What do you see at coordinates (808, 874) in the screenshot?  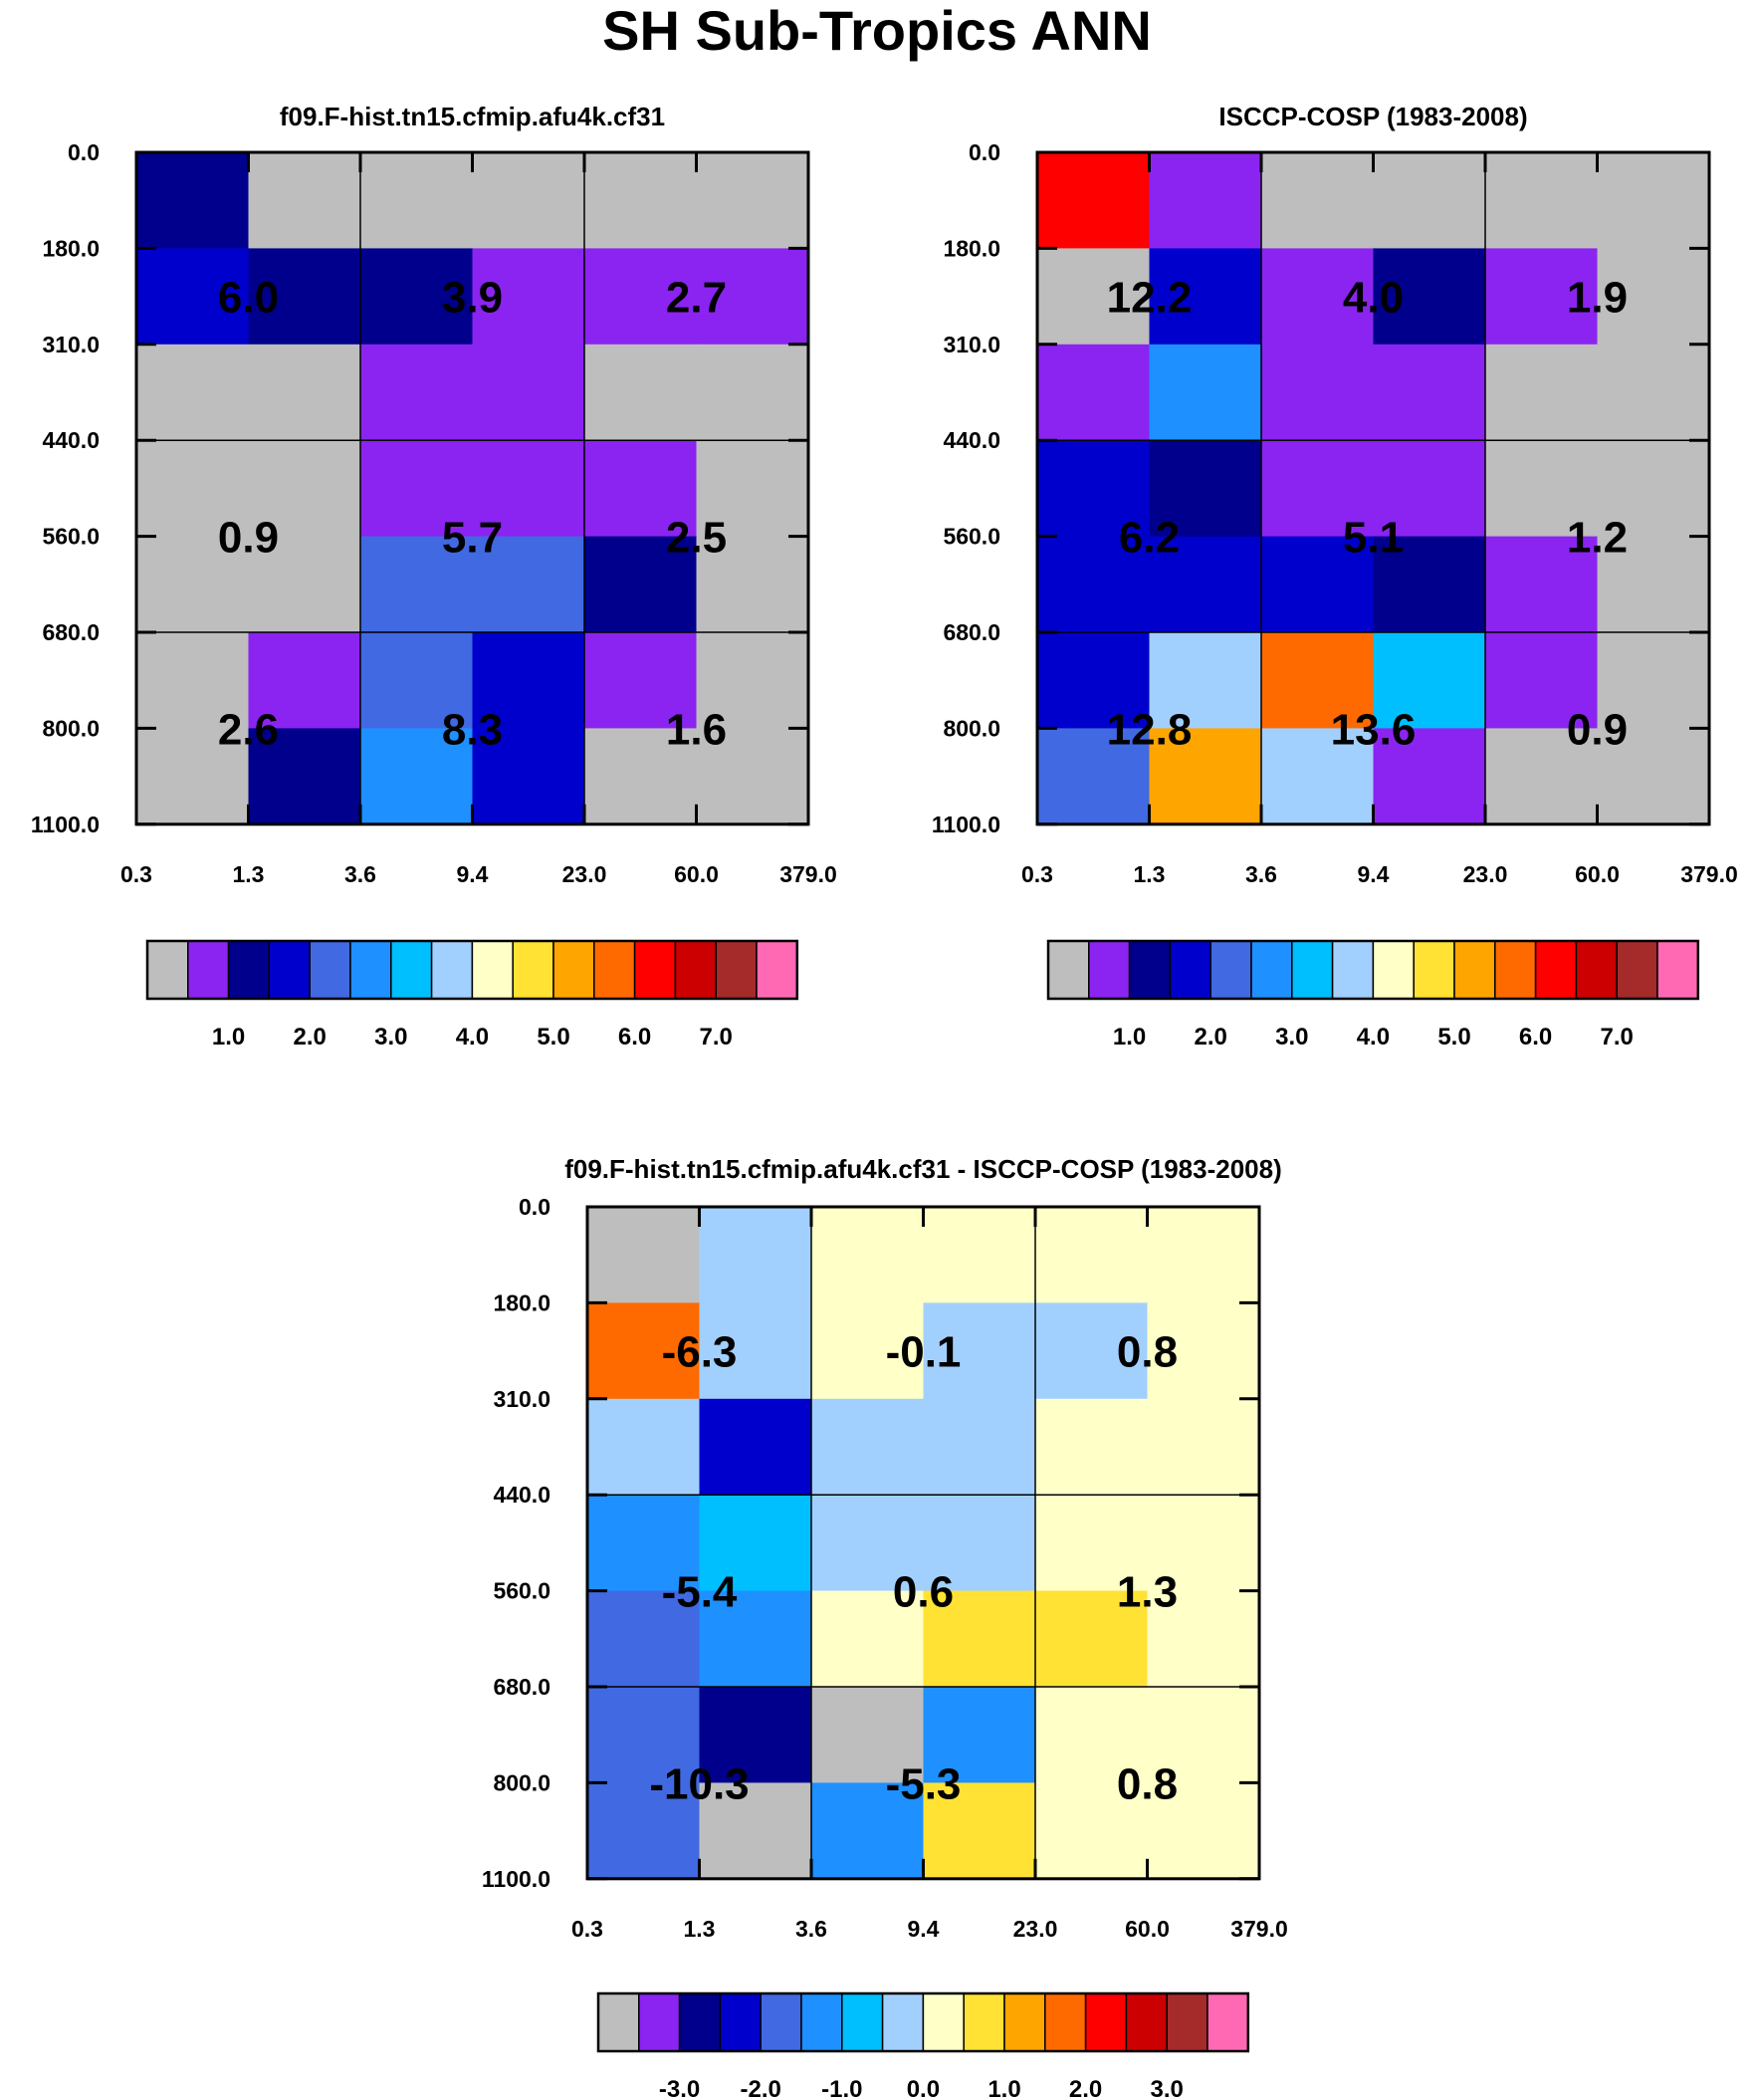 I see `x-tick-label: 379.0` at bounding box center [808, 874].